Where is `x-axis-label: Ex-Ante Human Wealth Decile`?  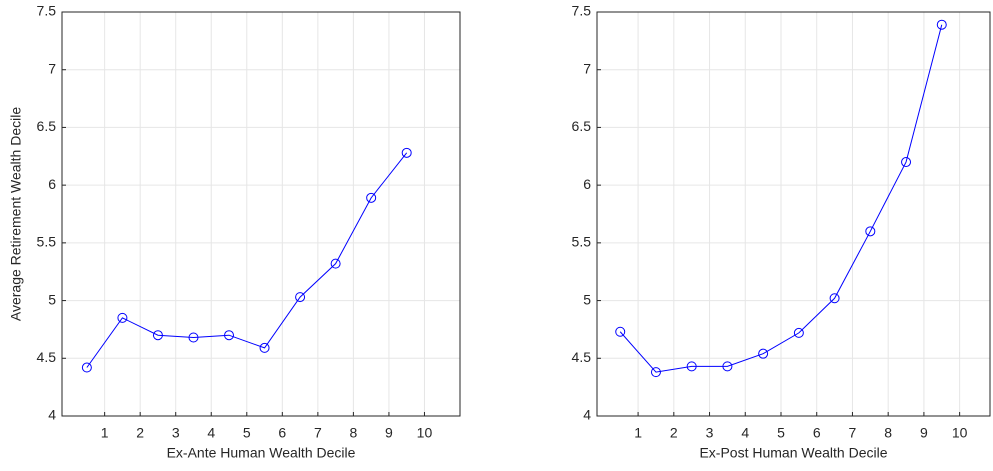 x-axis-label: Ex-Ante Human Wealth Decile is located at coordinates (261, 453).